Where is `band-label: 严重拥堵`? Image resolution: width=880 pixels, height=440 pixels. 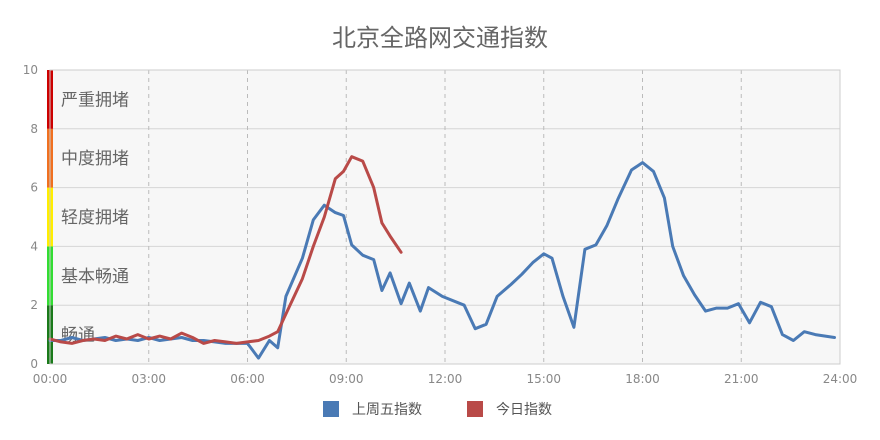 band-label: 严重拥堵 is located at coordinates (95, 100).